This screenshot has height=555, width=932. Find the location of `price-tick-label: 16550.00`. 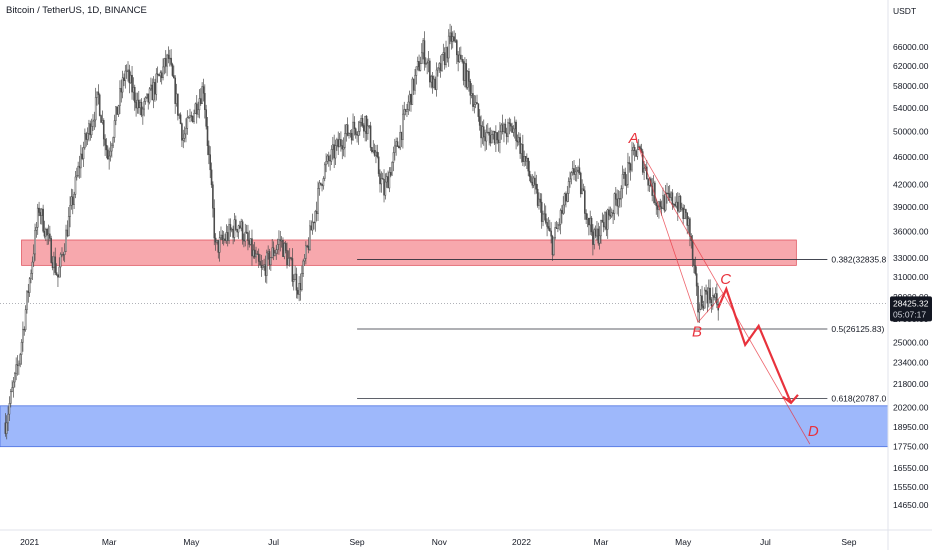

price-tick-label: 16550.00 is located at coordinates (911, 468).